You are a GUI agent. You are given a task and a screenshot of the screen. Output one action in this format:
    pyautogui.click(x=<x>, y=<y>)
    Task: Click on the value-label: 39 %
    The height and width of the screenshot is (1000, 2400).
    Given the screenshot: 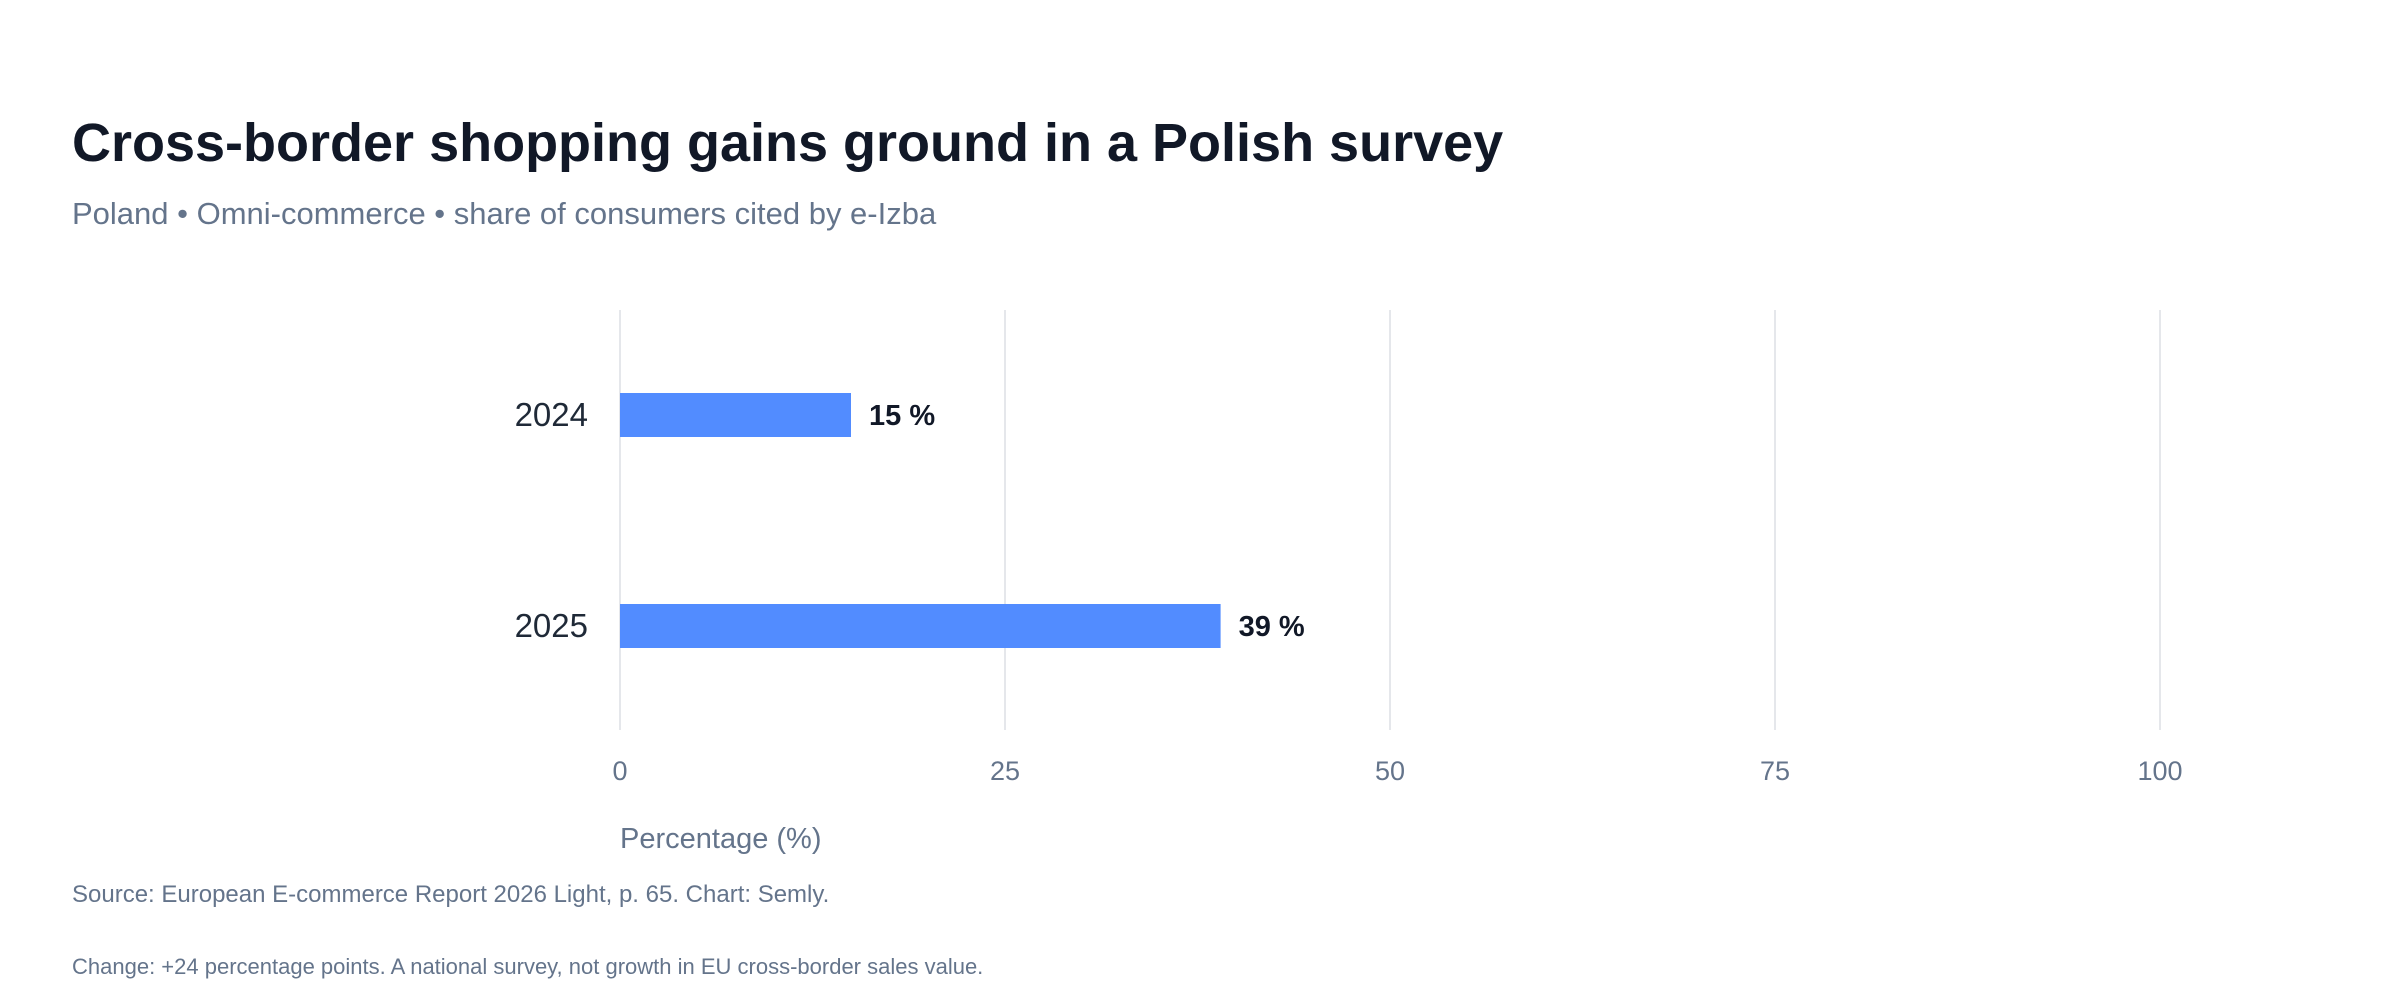 What is the action you would take?
    pyautogui.click(x=1272, y=627)
    